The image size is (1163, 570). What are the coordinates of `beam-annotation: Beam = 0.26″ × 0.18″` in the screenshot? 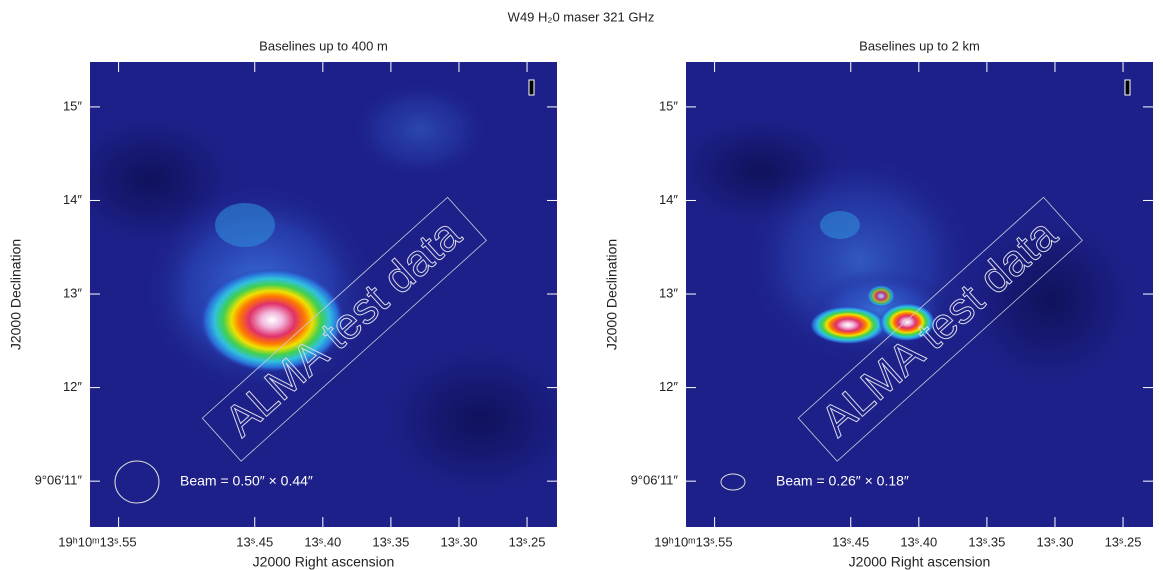 It's located at (842, 481).